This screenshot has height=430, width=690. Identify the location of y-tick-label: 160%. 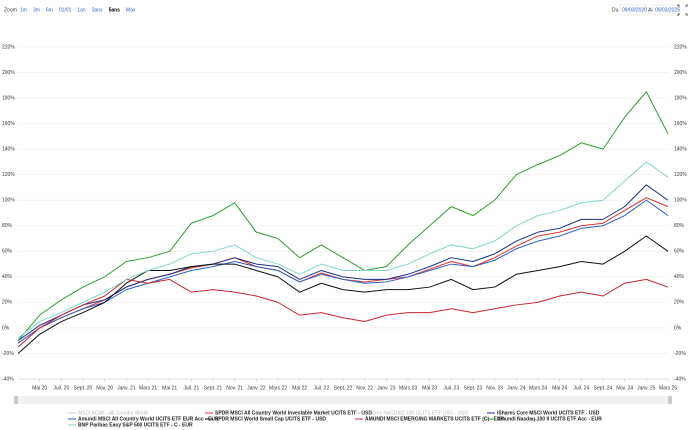
(8, 124).